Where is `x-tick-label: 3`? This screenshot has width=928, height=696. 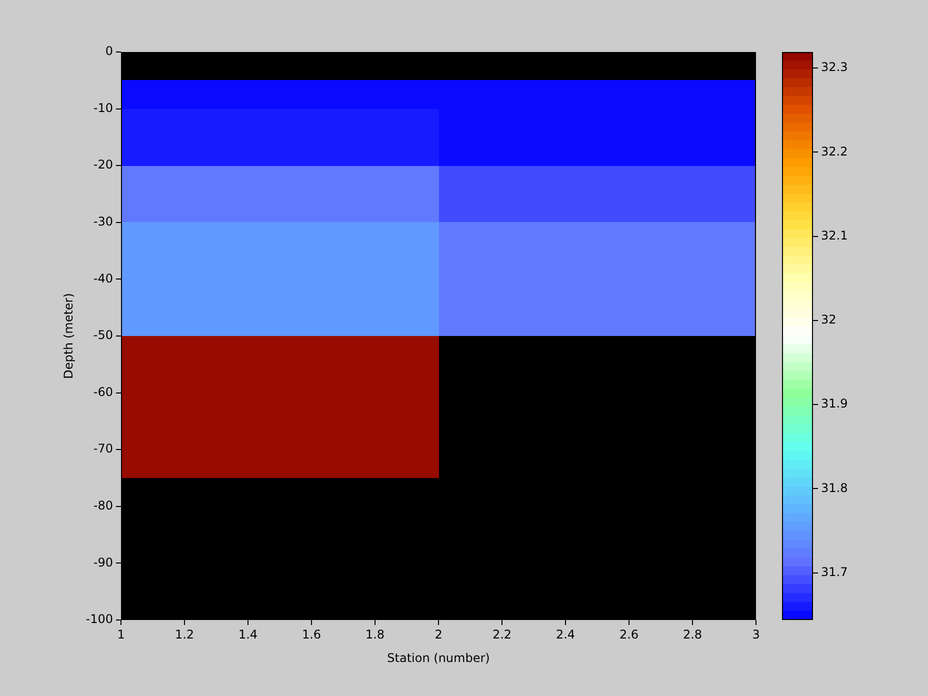 x-tick-label: 3 is located at coordinates (756, 634).